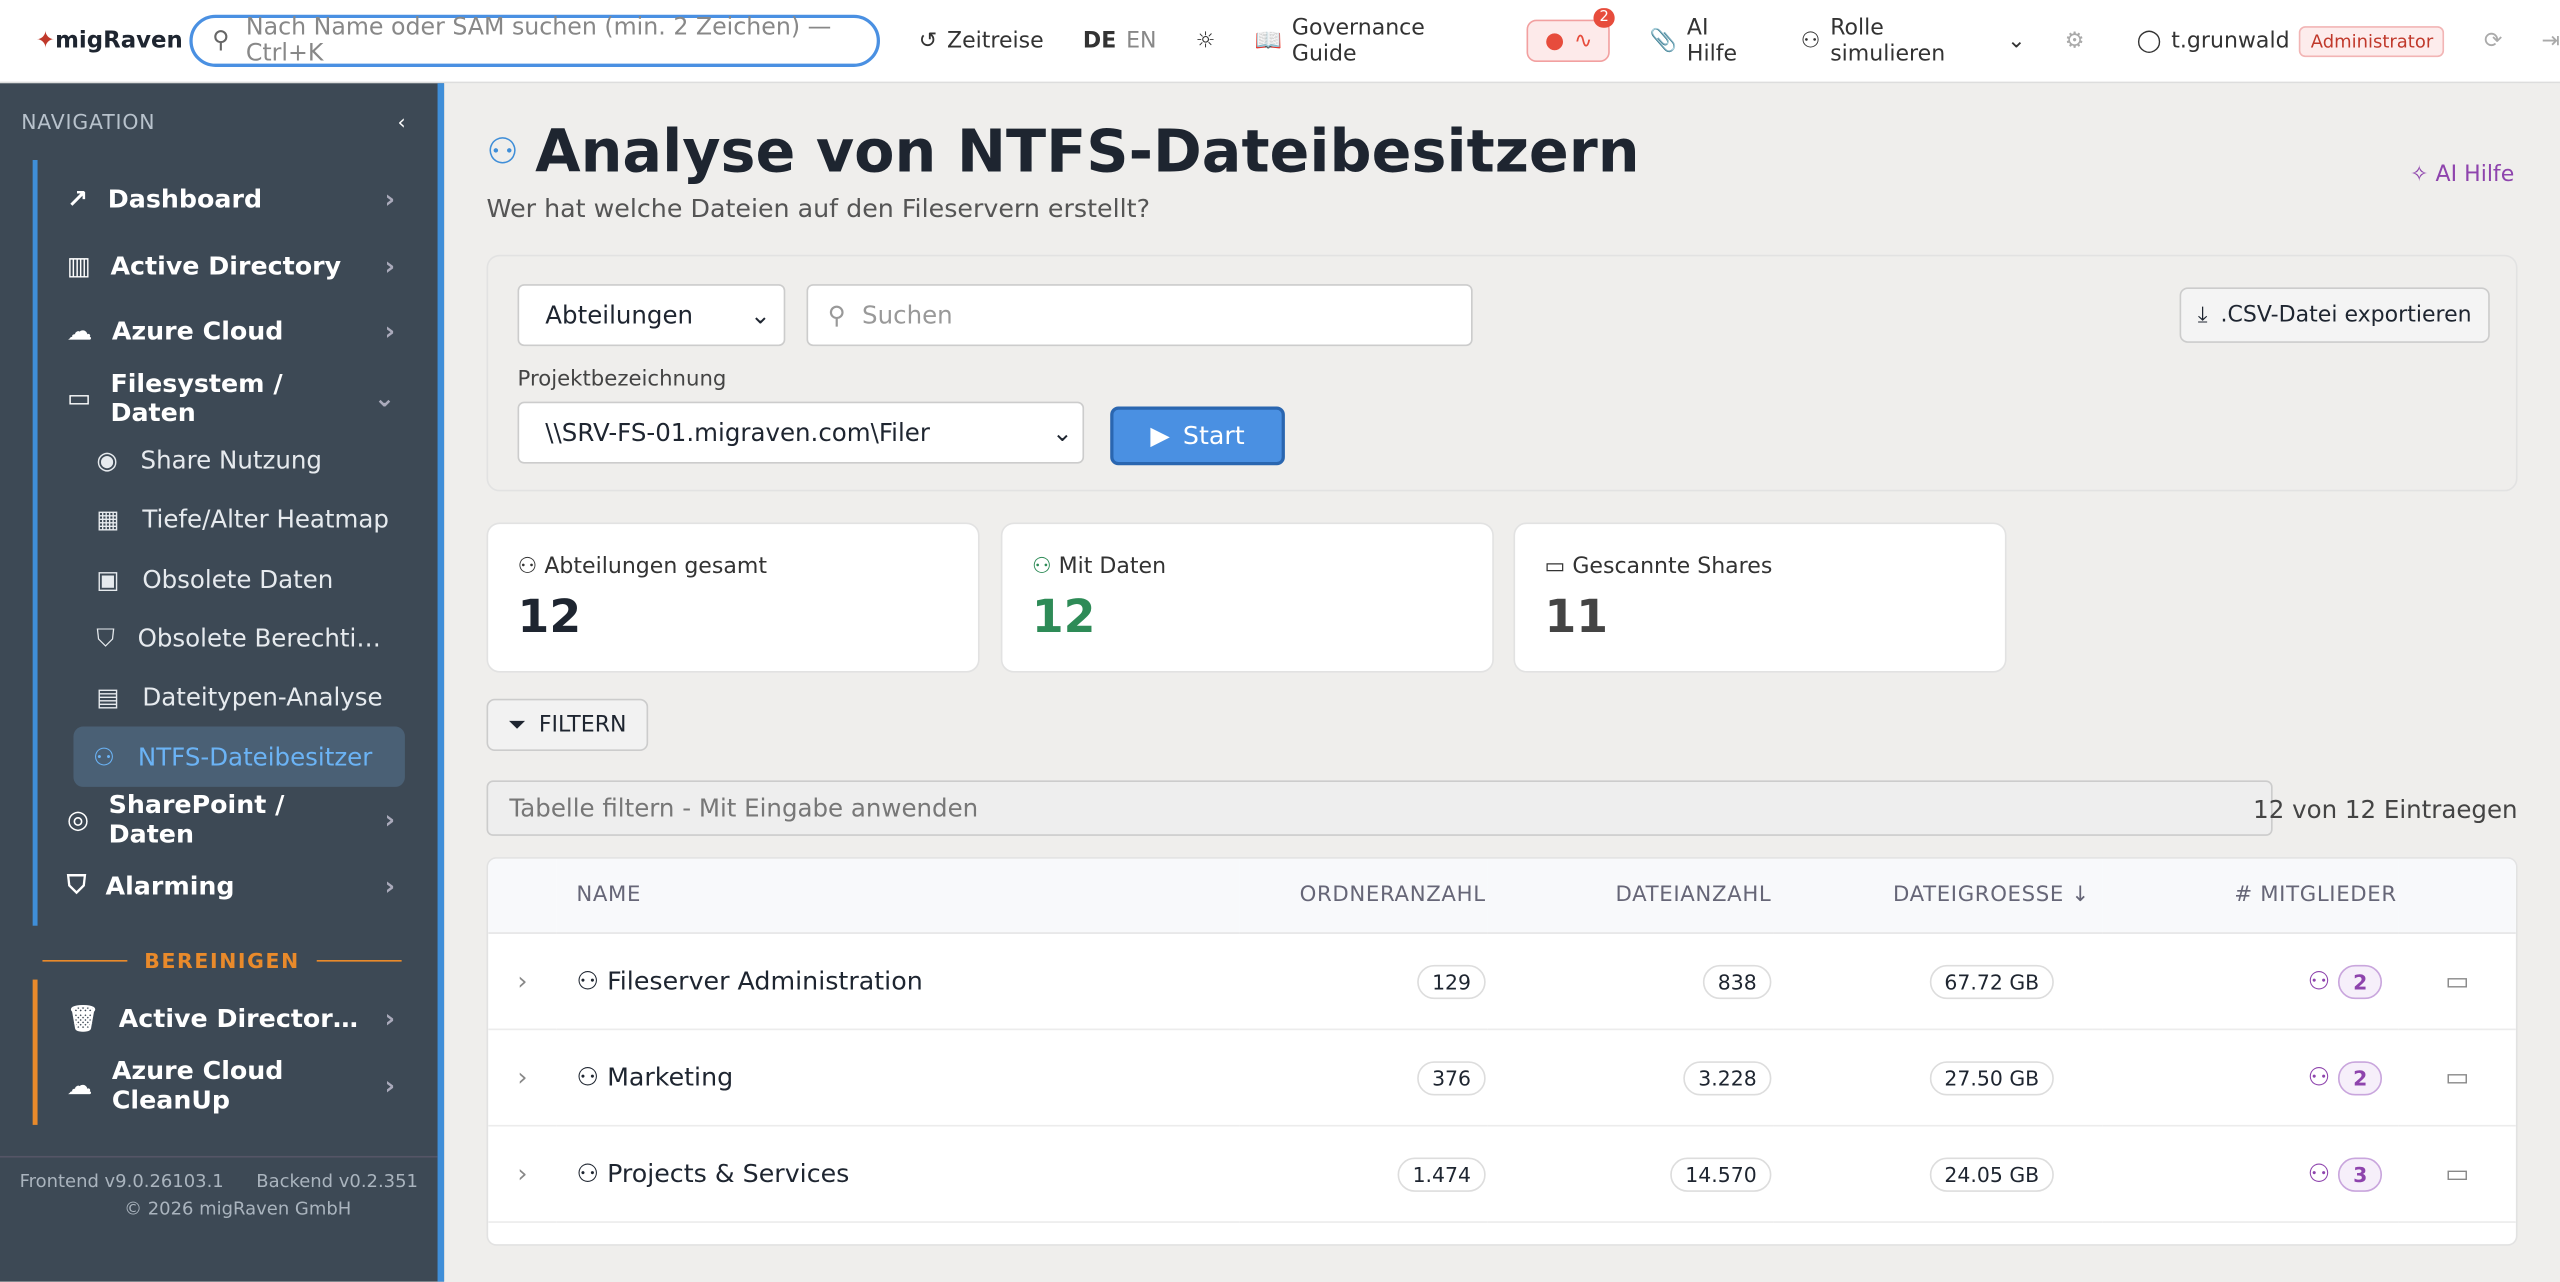 This screenshot has width=2560, height=1282. What do you see at coordinates (1363, 896) in the screenshot?
I see `column-header: ORDNERANZAHL` at bounding box center [1363, 896].